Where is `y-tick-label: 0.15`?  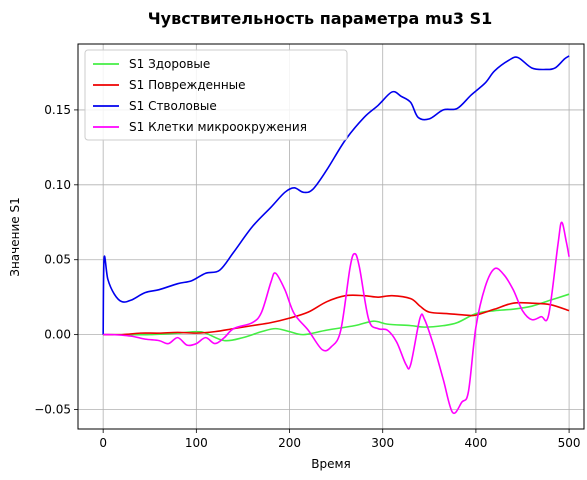 y-tick-label: 0.15 is located at coordinates (57, 110).